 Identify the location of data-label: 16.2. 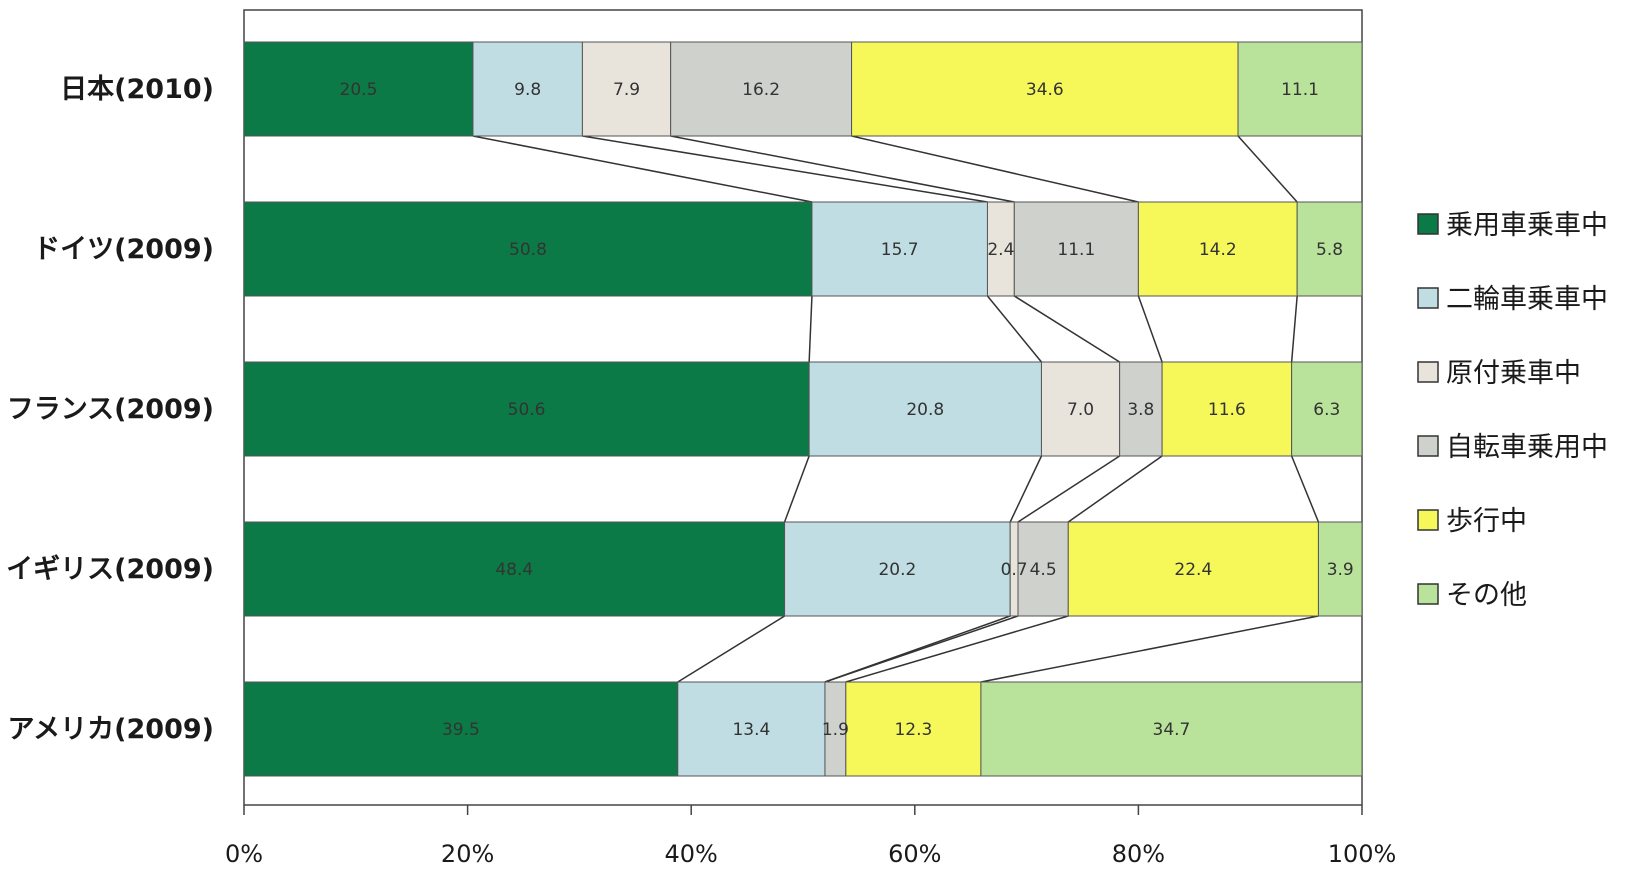
(761, 90).